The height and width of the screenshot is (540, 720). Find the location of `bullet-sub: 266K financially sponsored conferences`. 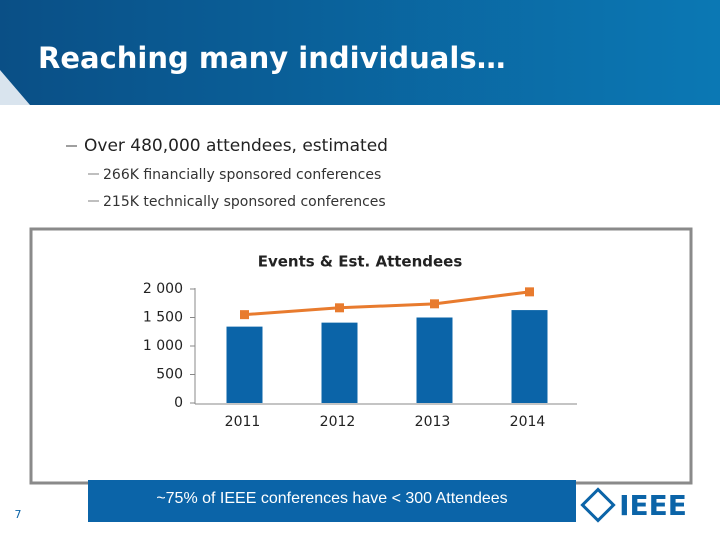

bullet-sub: 266K financially sponsored conferences is located at coordinates (242, 175).